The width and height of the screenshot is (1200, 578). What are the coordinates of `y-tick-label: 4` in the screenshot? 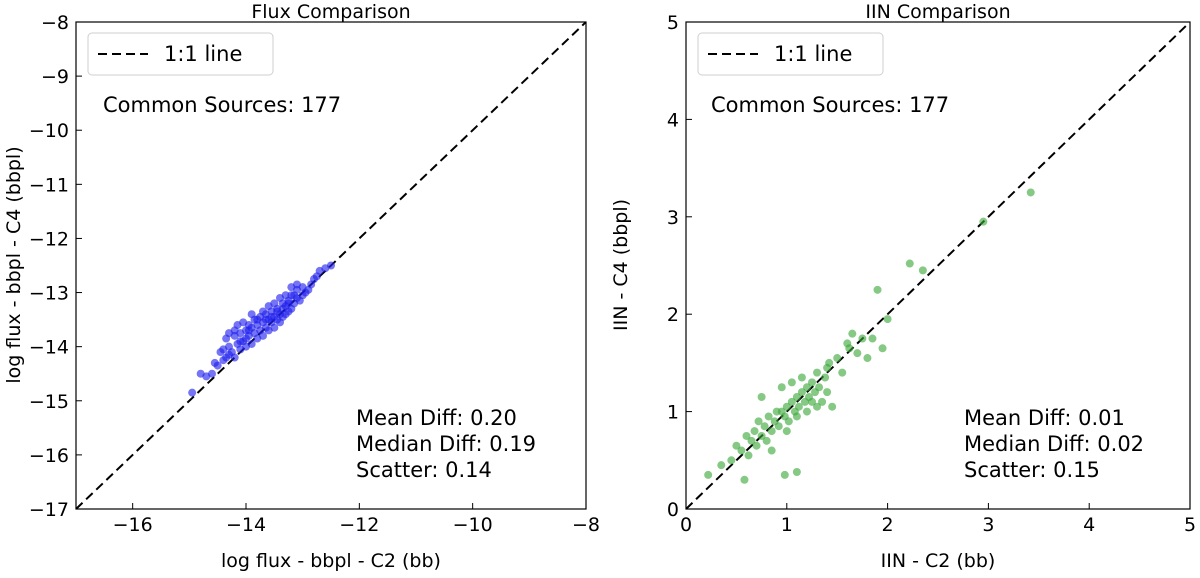 It's located at (673, 120).